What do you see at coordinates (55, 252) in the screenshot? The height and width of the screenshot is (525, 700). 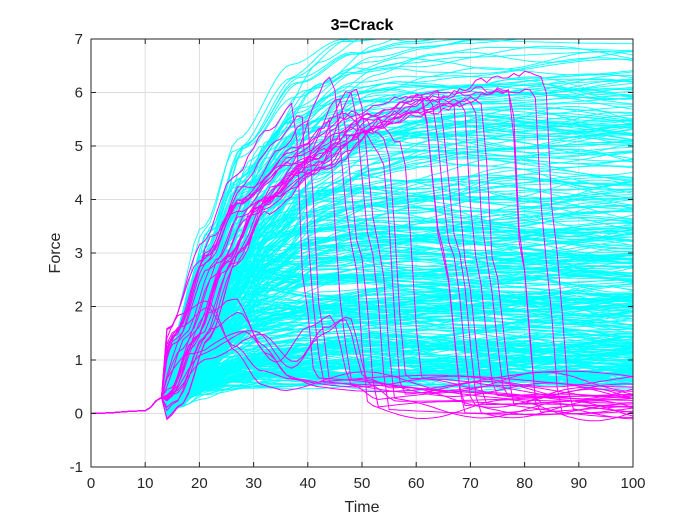 I see `y-axis-label: Force` at bounding box center [55, 252].